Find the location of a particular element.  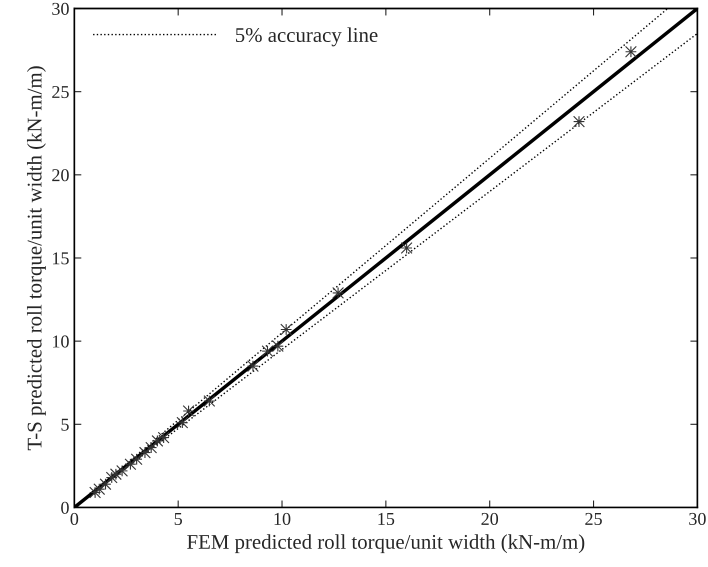

y-tick-label: 0 is located at coordinates (65, 508).